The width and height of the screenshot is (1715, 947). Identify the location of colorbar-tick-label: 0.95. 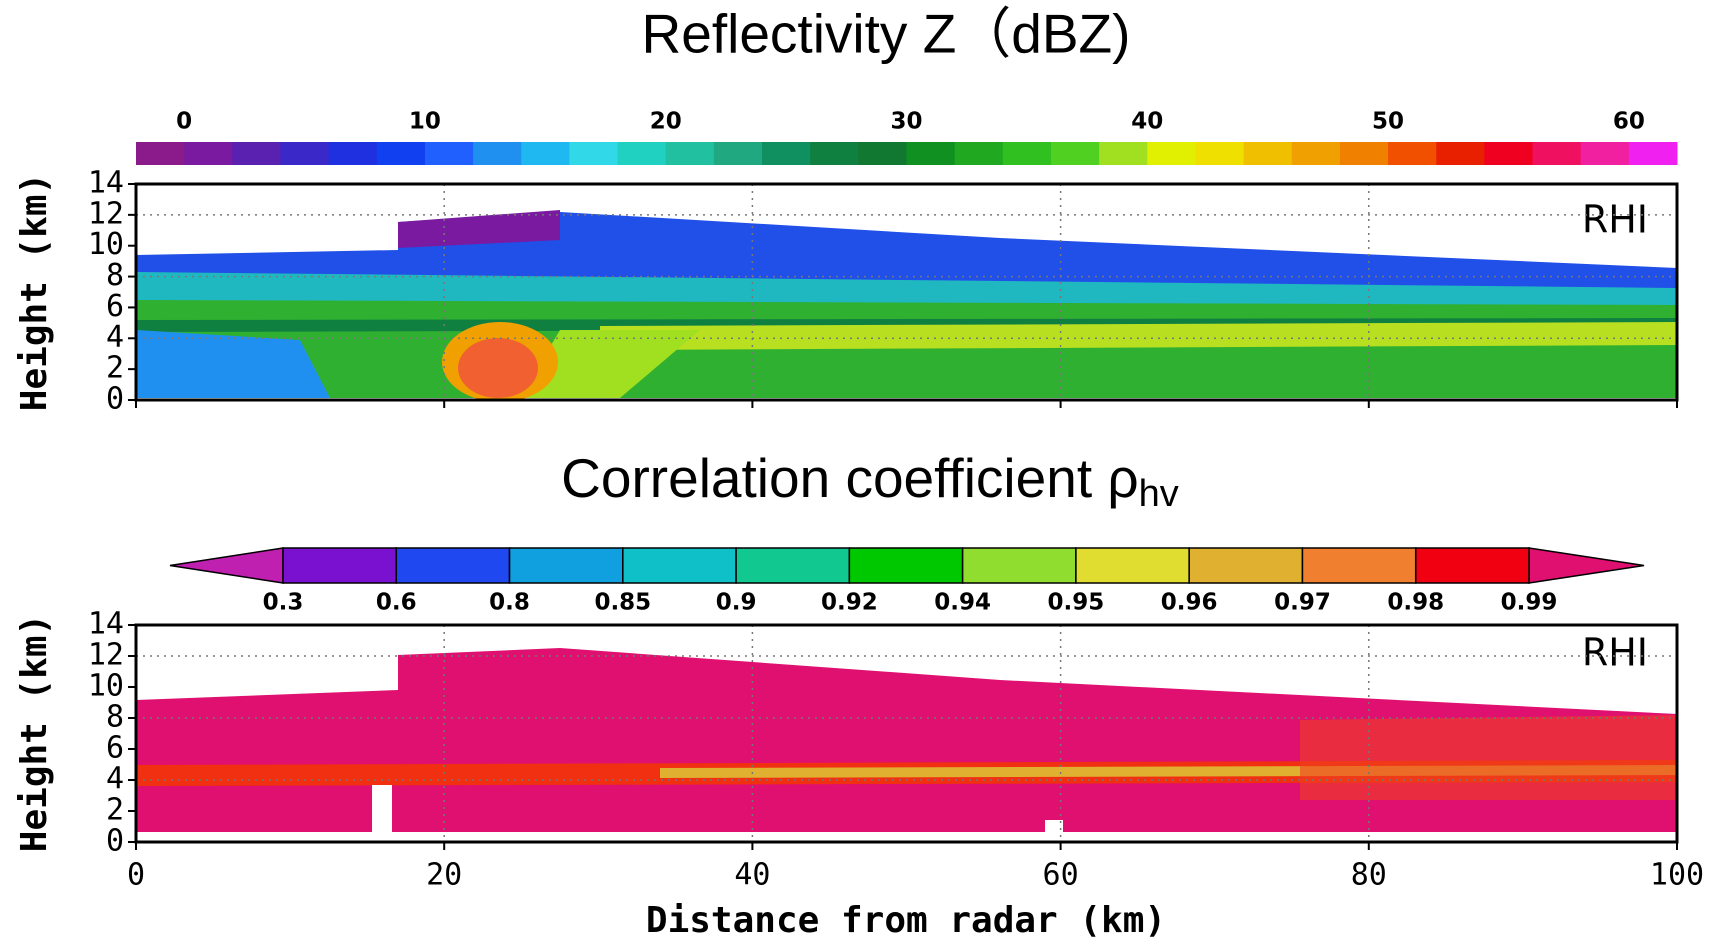
(1076, 603).